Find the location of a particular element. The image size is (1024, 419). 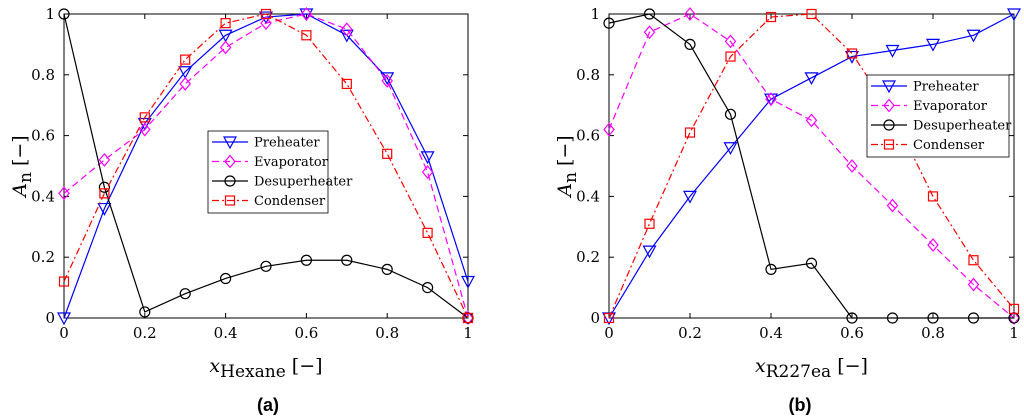

panel-caption: (a) is located at coordinates (268, 405).